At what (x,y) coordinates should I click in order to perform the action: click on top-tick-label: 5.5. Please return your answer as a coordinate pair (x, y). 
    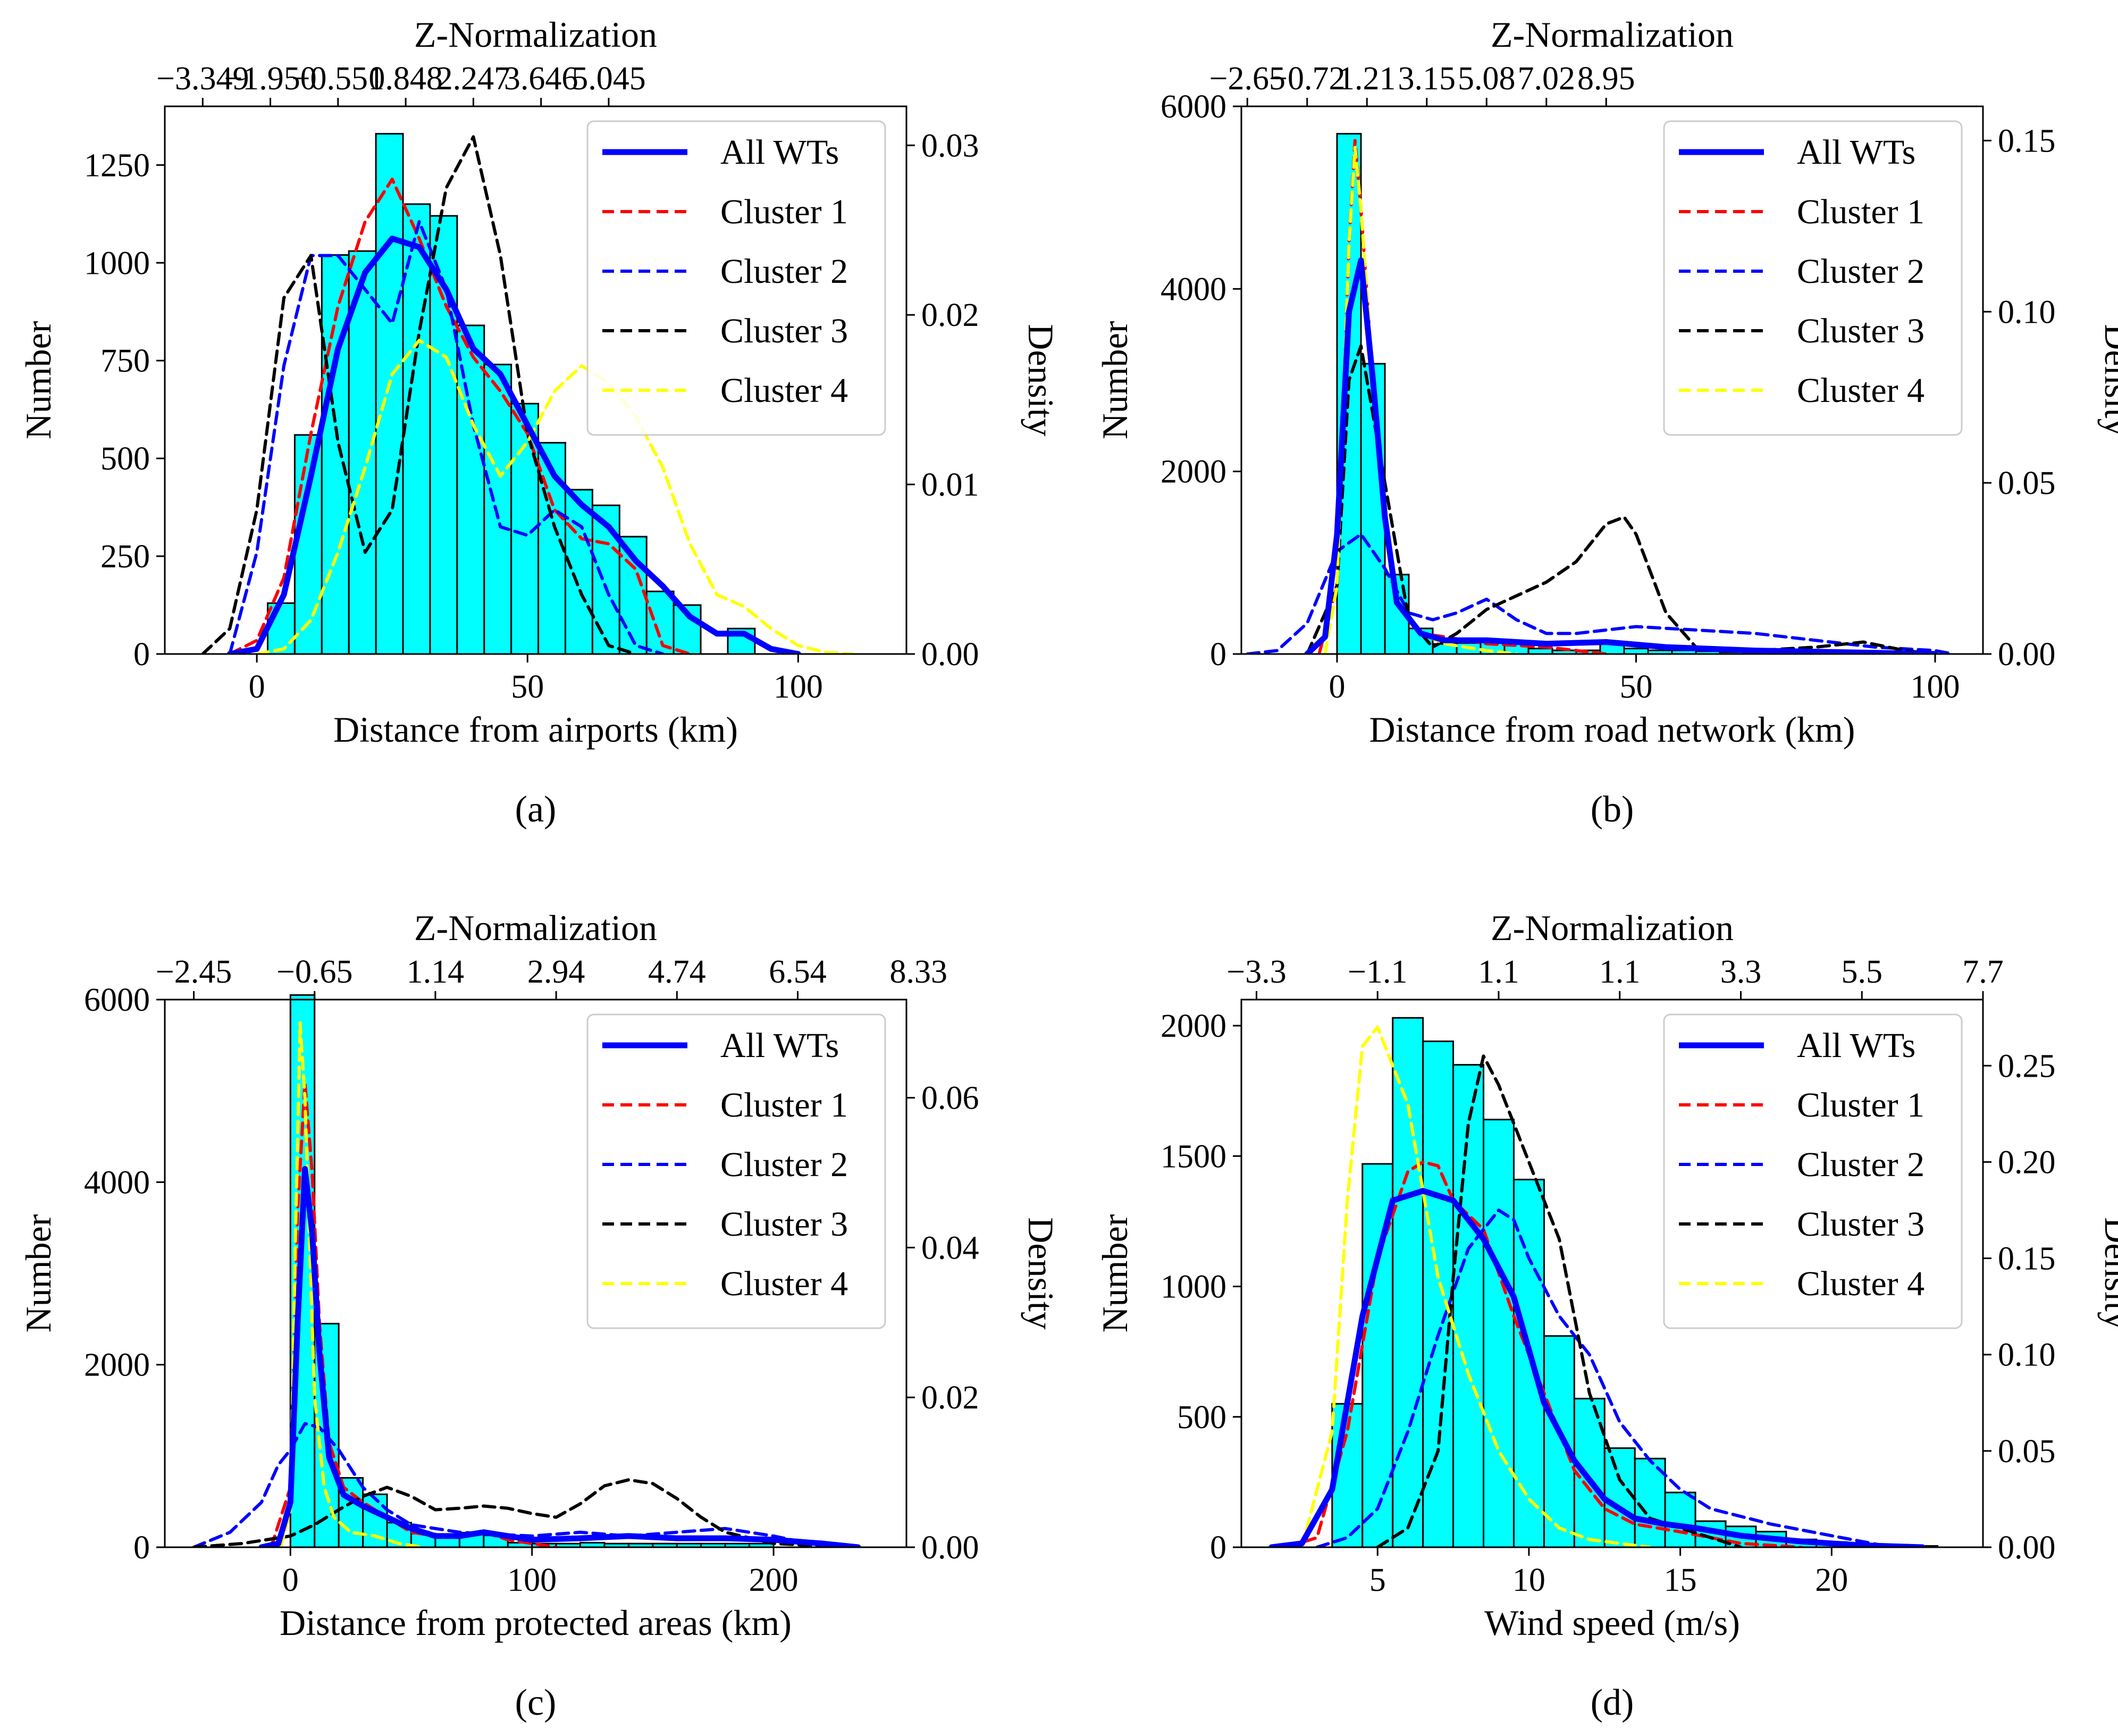
    Looking at the image, I should click on (1861, 972).